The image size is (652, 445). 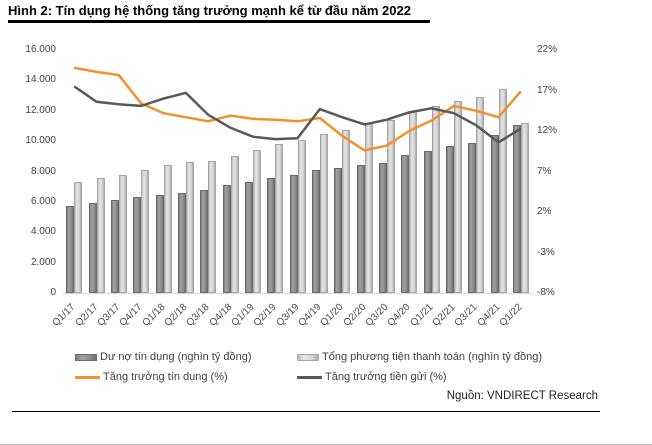 I want to click on m2-bar-Q4/17, so click(x=145, y=231).